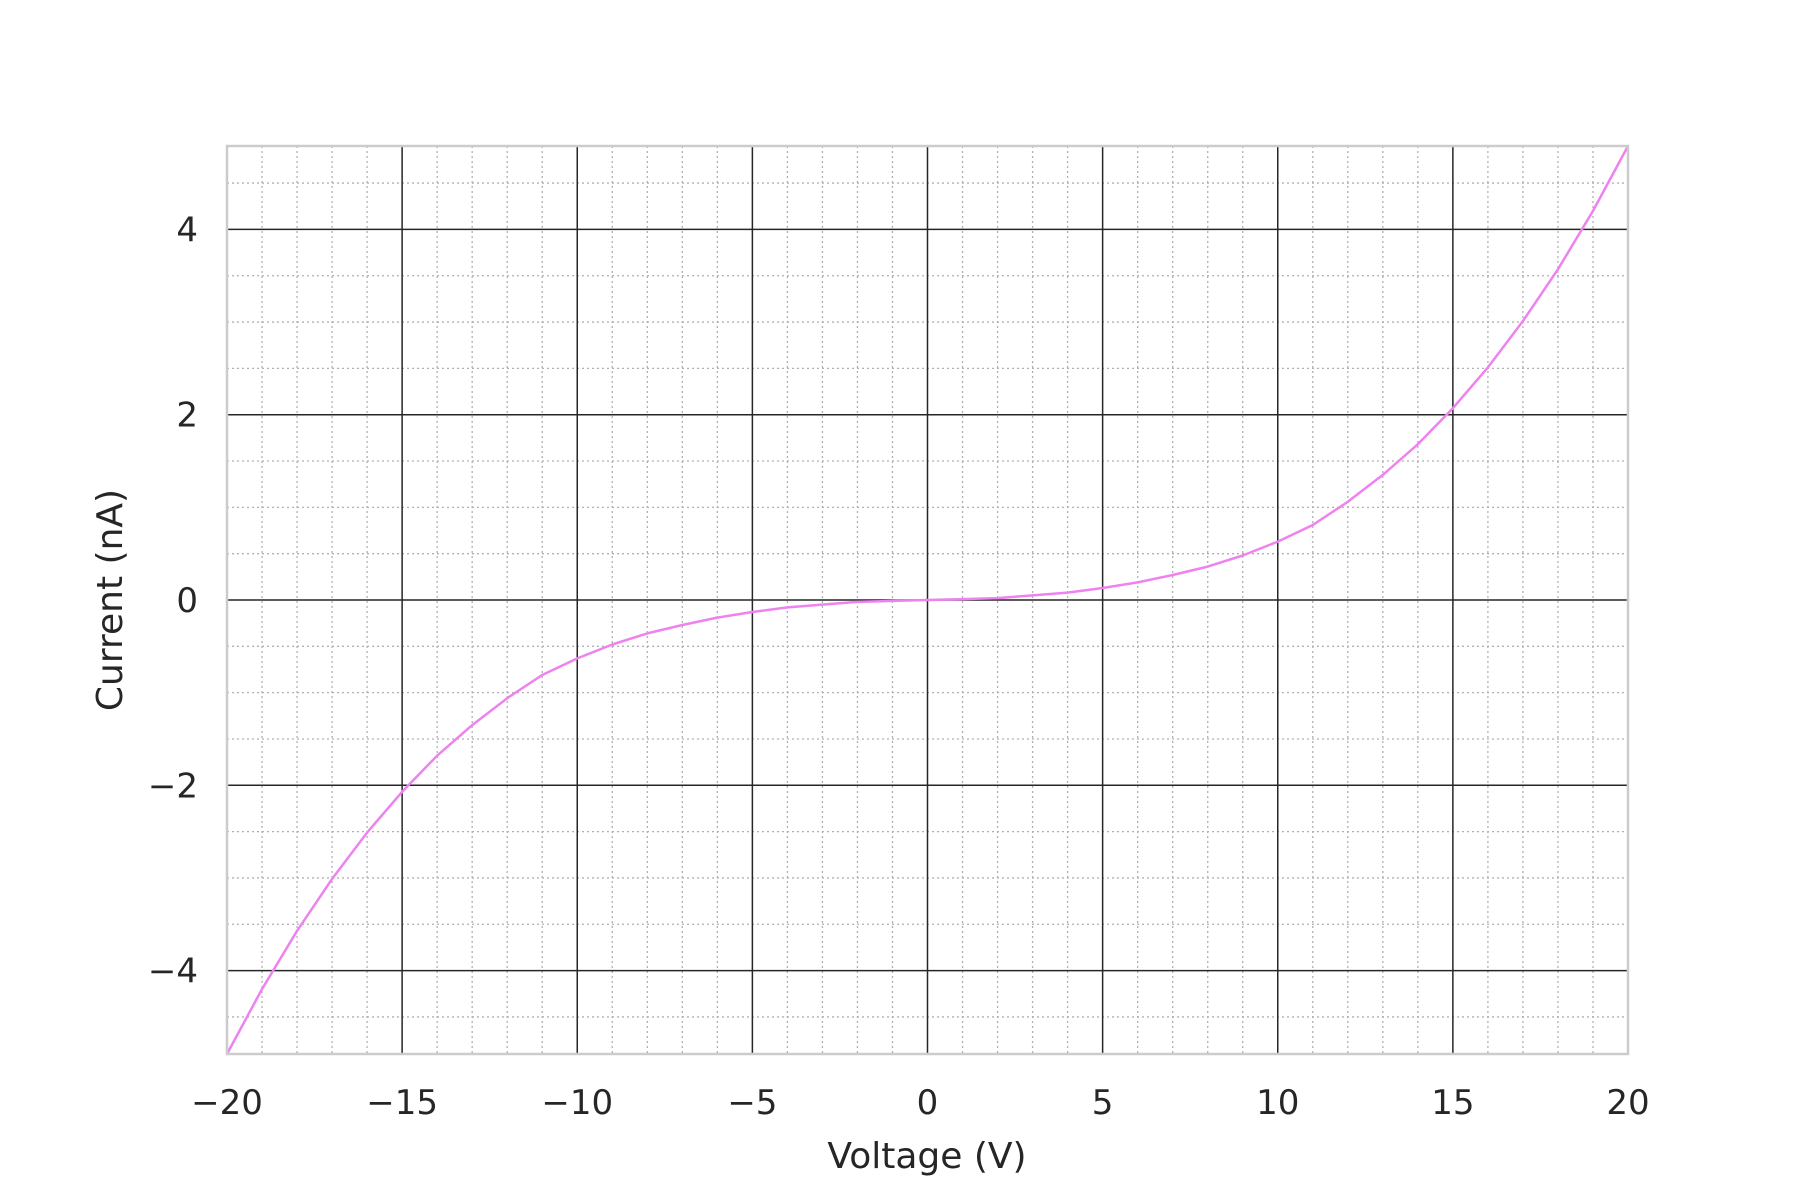  What do you see at coordinates (926, 1156) in the screenshot?
I see `x-axis-label: Voltage (V)` at bounding box center [926, 1156].